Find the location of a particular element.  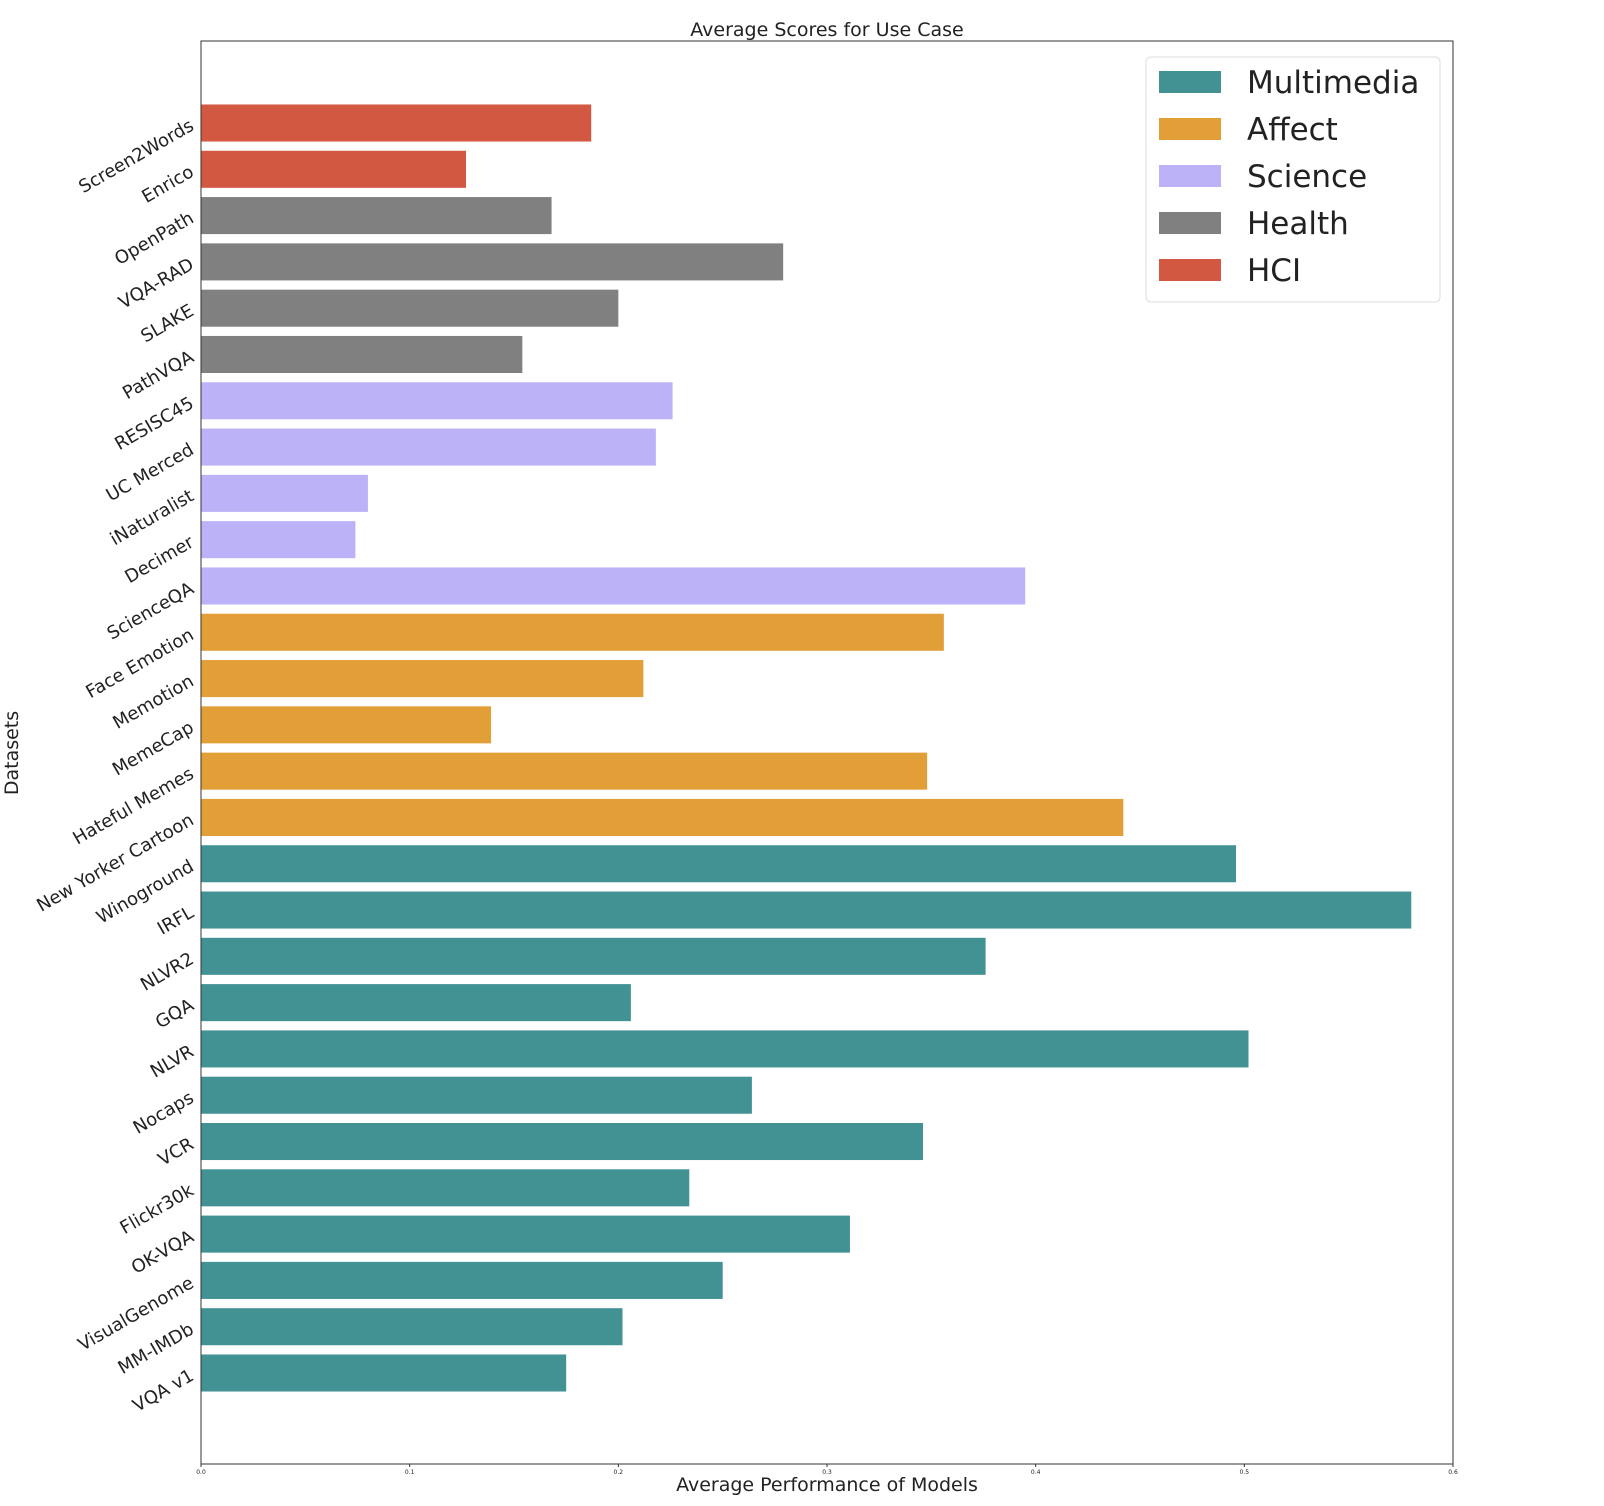

bar-visualgenome is located at coordinates (462, 1280).